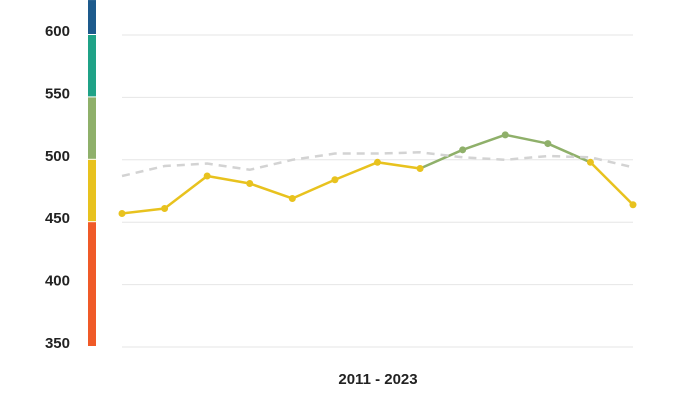 The image size is (680, 408). I want to click on y-tick-label: 500, so click(57, 156).